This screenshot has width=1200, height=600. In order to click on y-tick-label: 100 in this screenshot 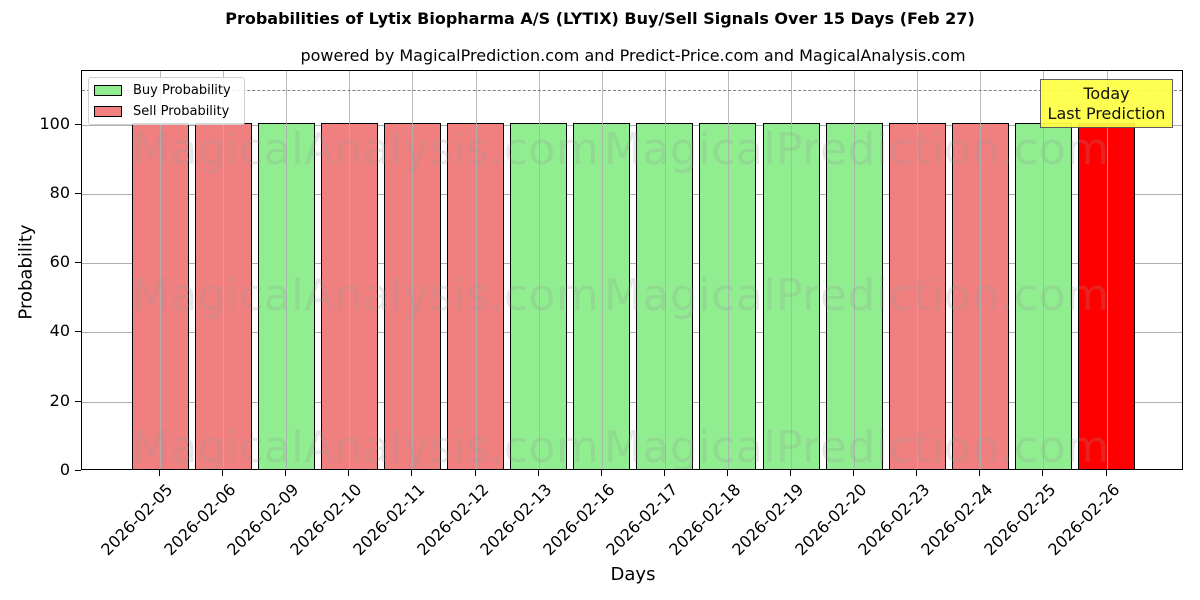, I will do `click(54, 123)`.